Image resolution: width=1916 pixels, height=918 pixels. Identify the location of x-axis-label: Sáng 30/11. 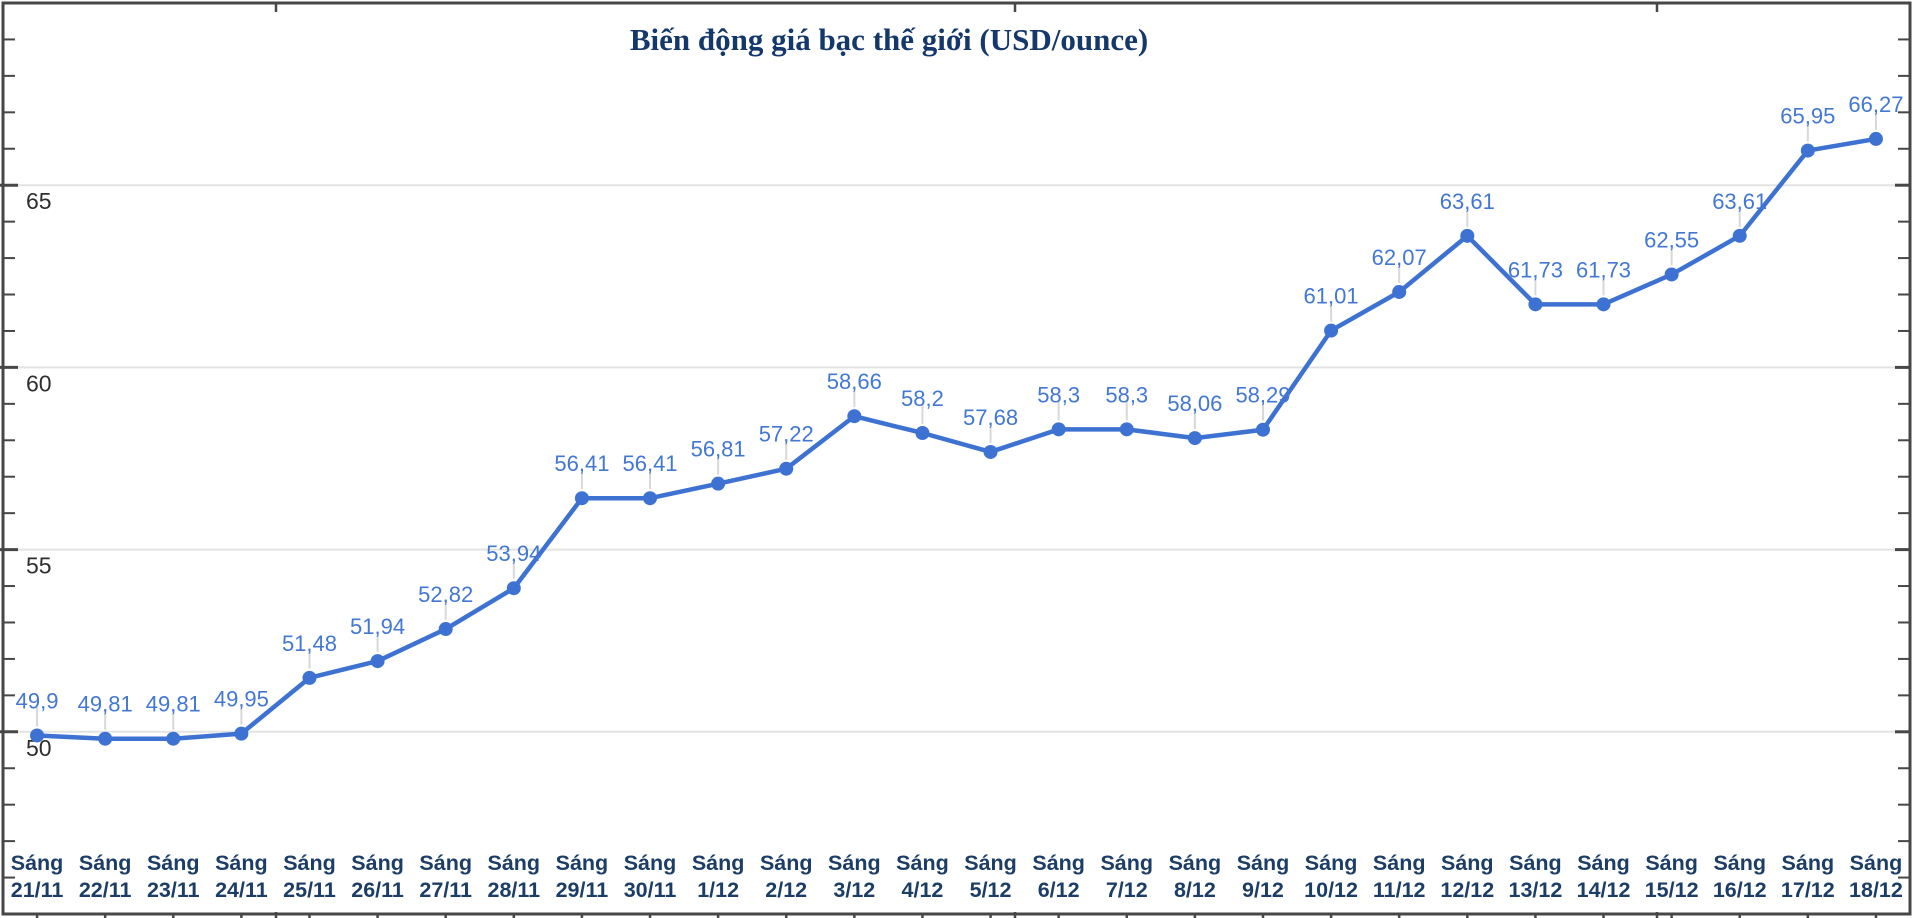
(650, 876).